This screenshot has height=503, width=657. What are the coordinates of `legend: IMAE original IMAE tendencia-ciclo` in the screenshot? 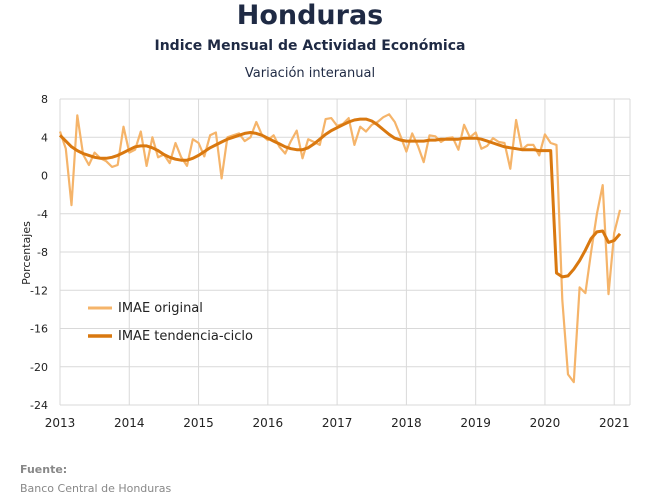 It's located at (170, 322).